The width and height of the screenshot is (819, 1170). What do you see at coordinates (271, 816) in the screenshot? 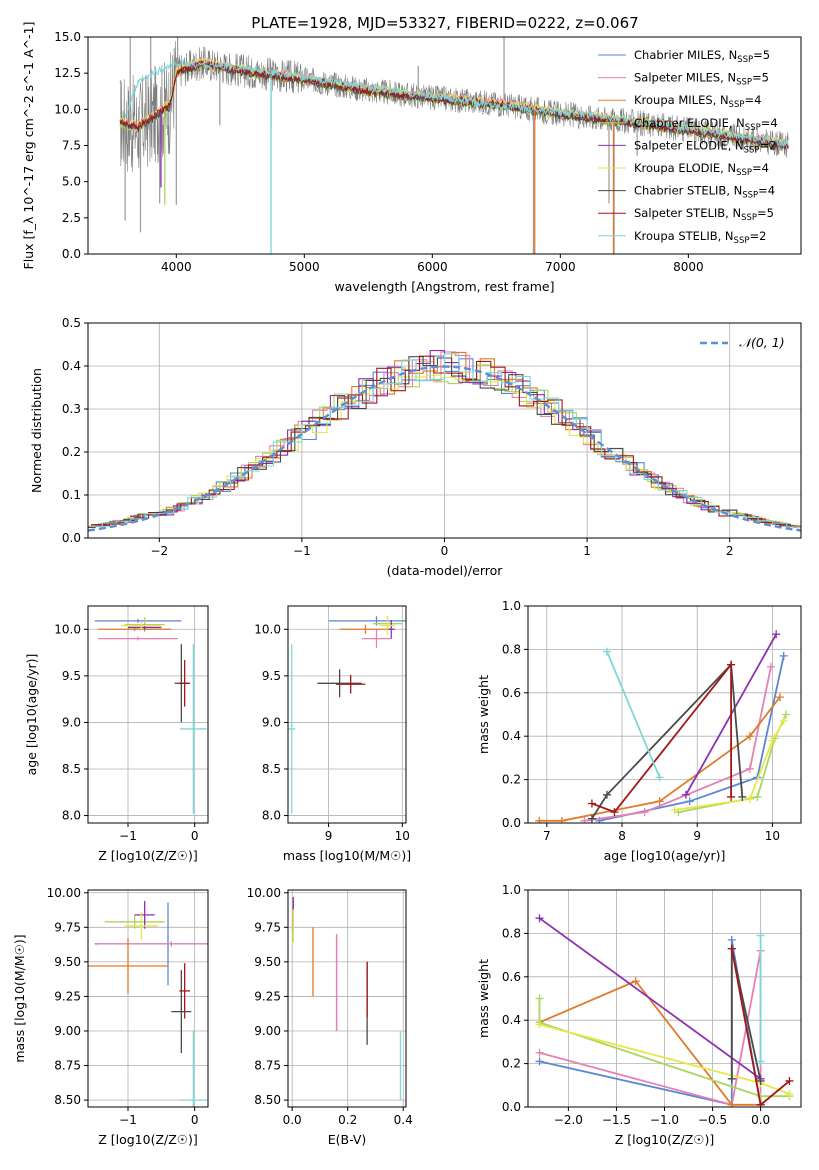
I see `y-tick-label: 8.0` at bounding box center [271, 816].